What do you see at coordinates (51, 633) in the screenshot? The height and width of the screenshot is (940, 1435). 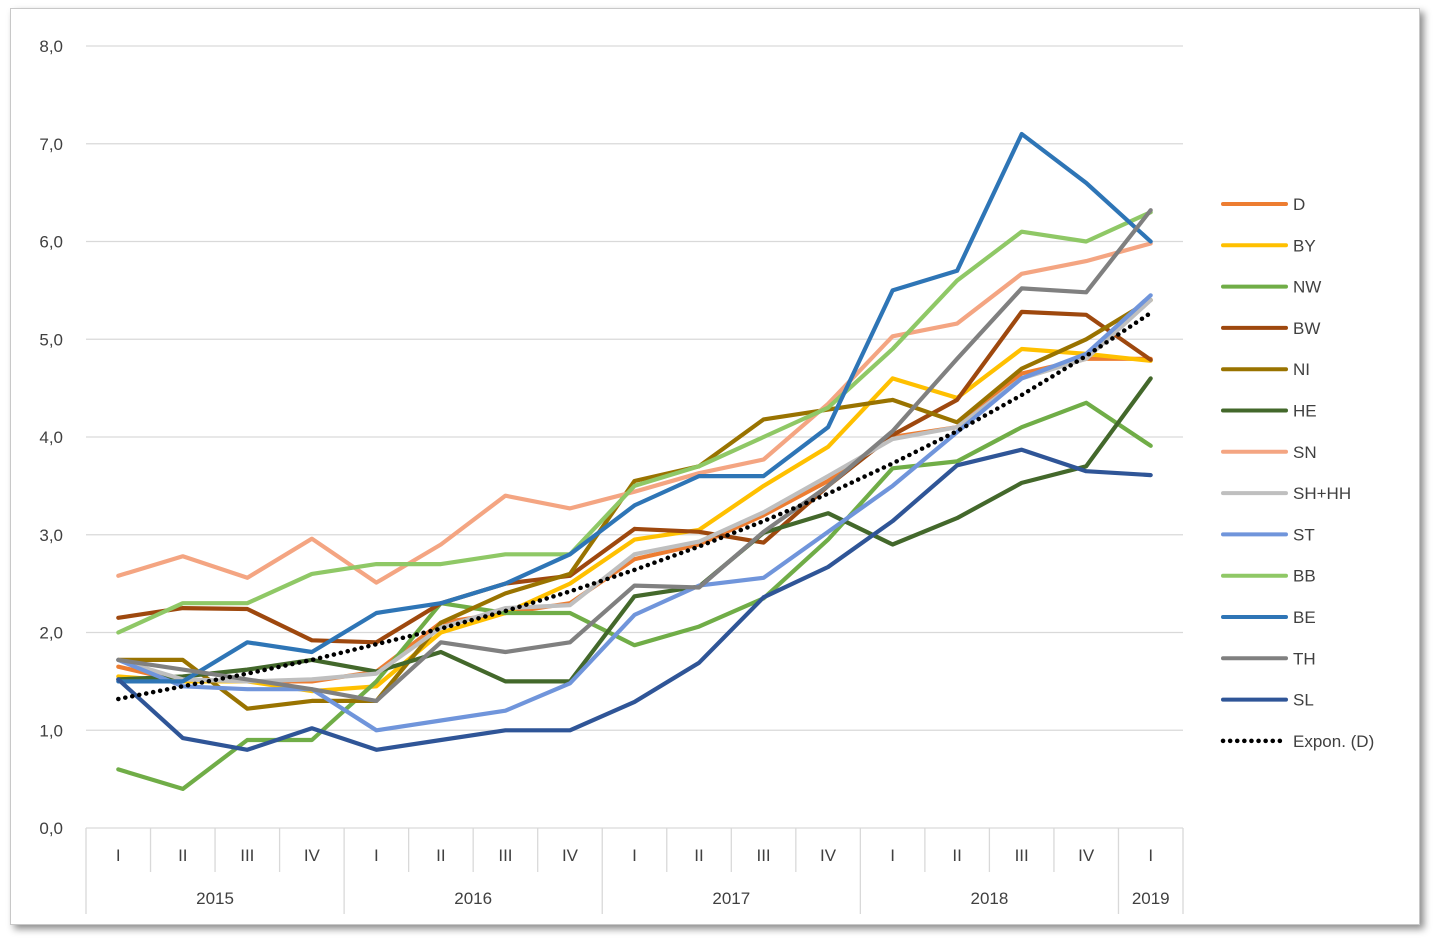 I see `y-tick-label: 2,0` at bounding box center [51, 633].